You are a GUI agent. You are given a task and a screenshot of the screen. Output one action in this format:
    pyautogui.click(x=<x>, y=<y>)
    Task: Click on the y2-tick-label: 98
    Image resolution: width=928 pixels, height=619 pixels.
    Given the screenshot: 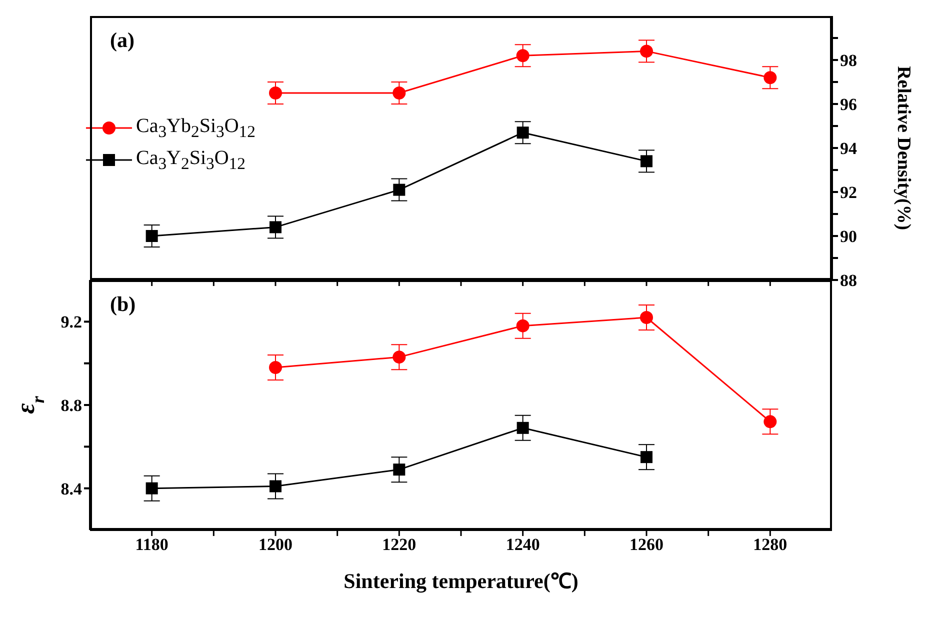 What is the action you would take?
    pyautogui.click(x=848, y=60)
    